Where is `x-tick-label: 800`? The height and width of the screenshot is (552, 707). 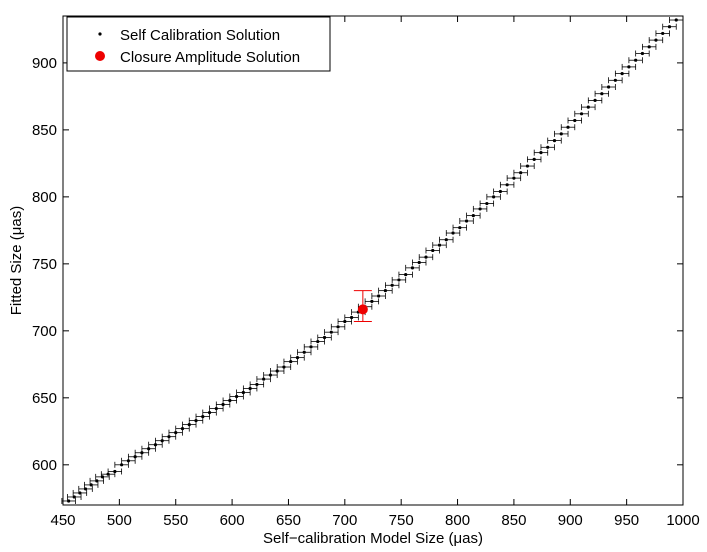
x-tick-label: 800 is located at coordinates (457, 520).